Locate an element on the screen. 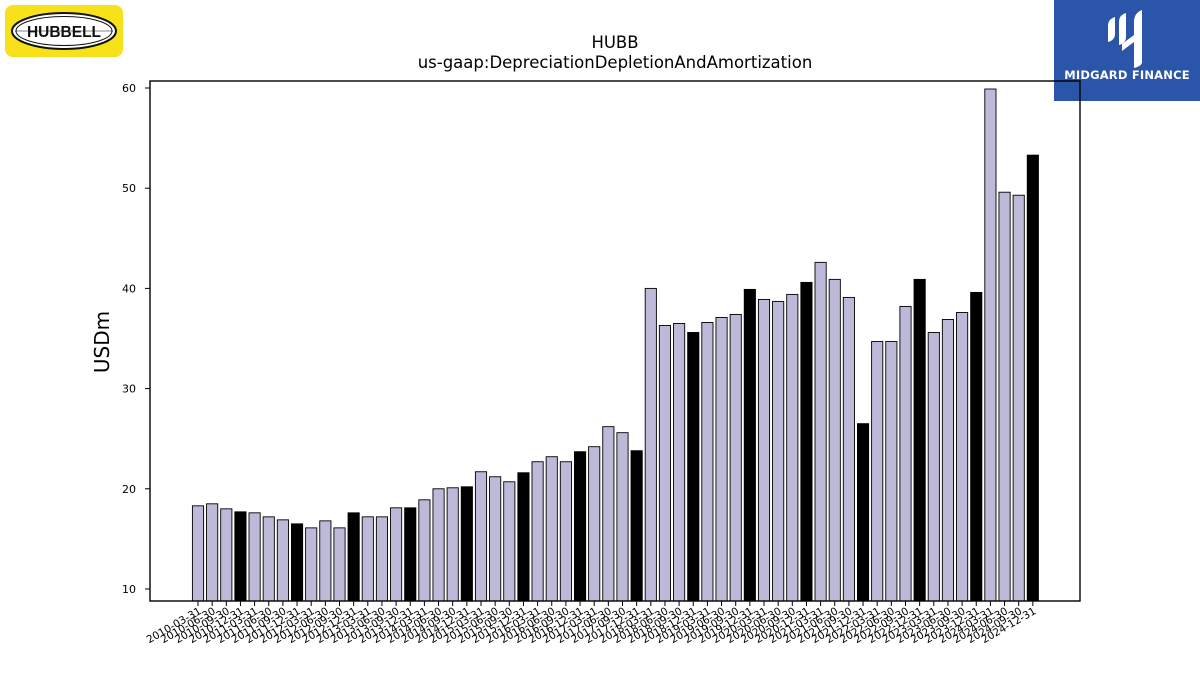 This screenshot has width=1200, height=675. midgard-logo-mark is located at coordinates (1125, 39).